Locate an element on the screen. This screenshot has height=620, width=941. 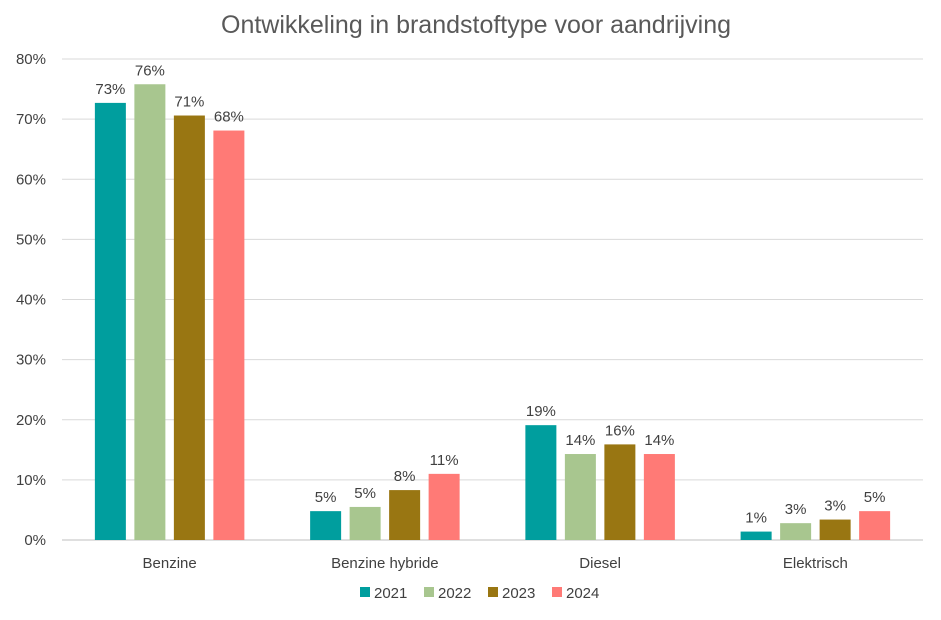
data-label: 73% is located at coordinates (110, 89).